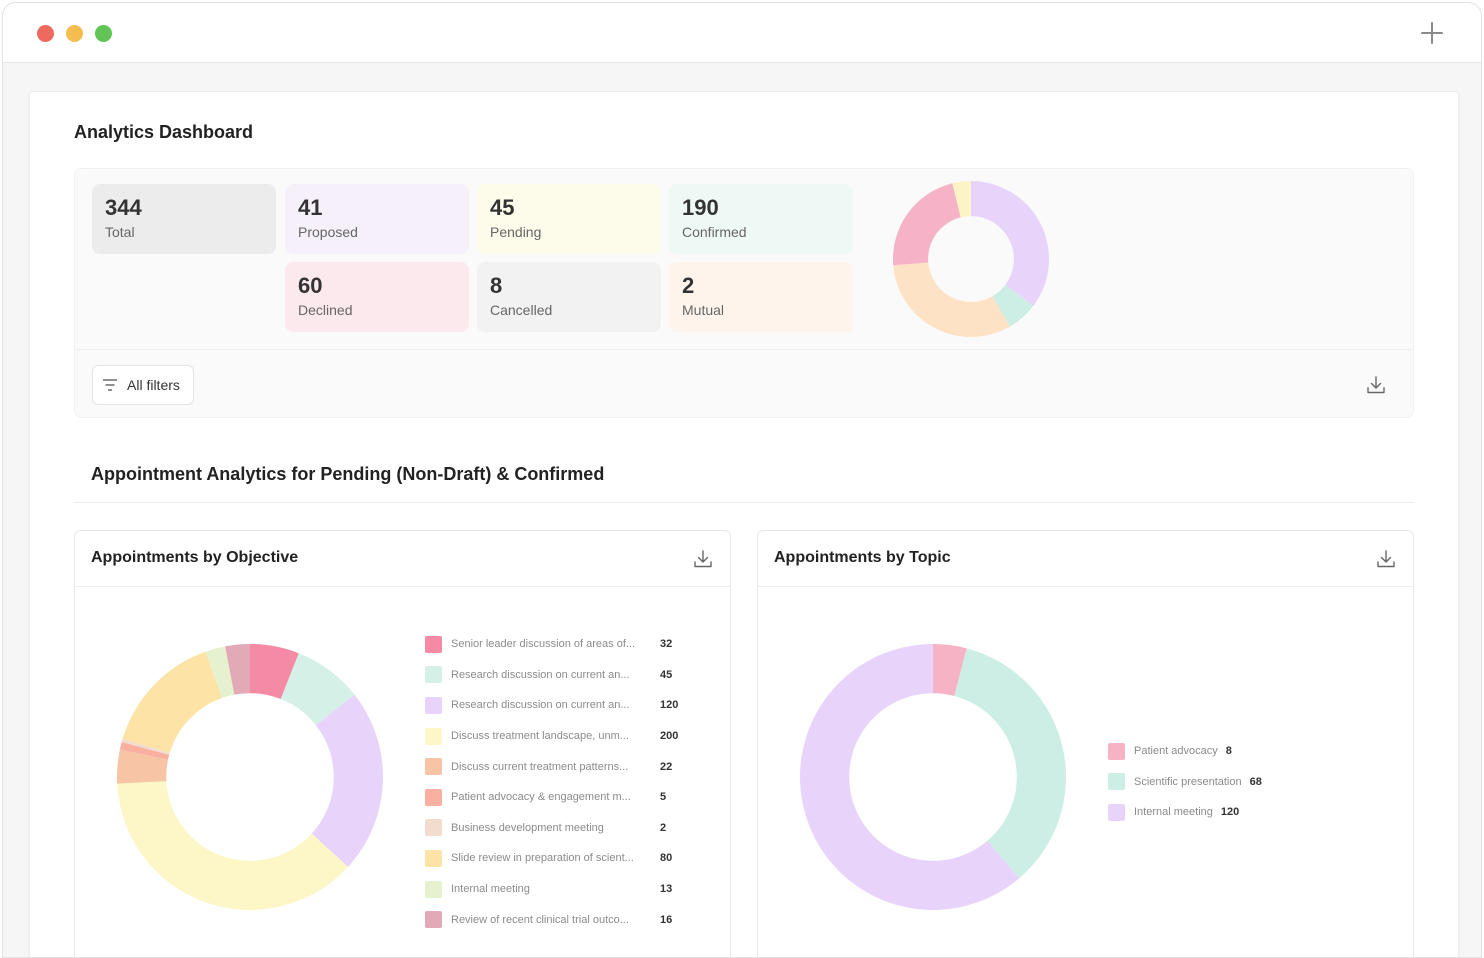  What do you see at coordinates (1010, 763) in the screenshot?
I see `donut-slice-scientific-presentation` at bounding box center [1010, 763].